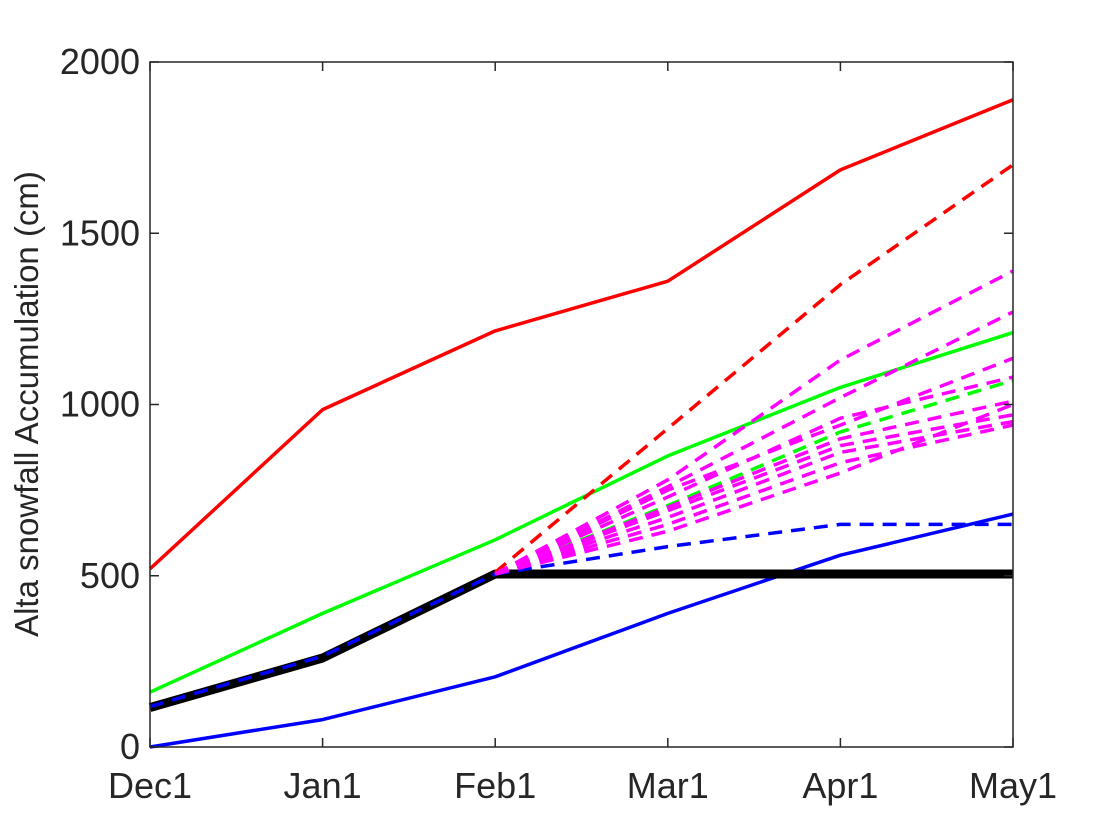 Image resolution: width=1120 pixels, height=840 pixels. I want to click on x-tick-label: Apr1, so click(840, 785).